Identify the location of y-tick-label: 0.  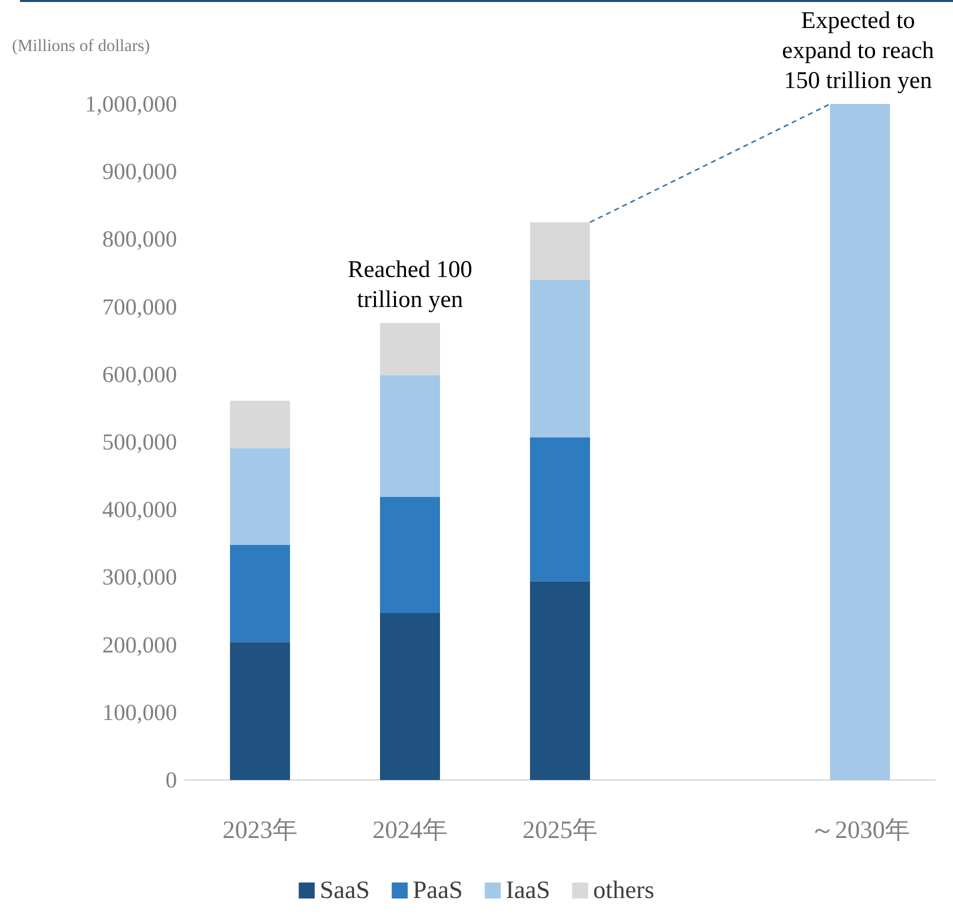
(171, 780).